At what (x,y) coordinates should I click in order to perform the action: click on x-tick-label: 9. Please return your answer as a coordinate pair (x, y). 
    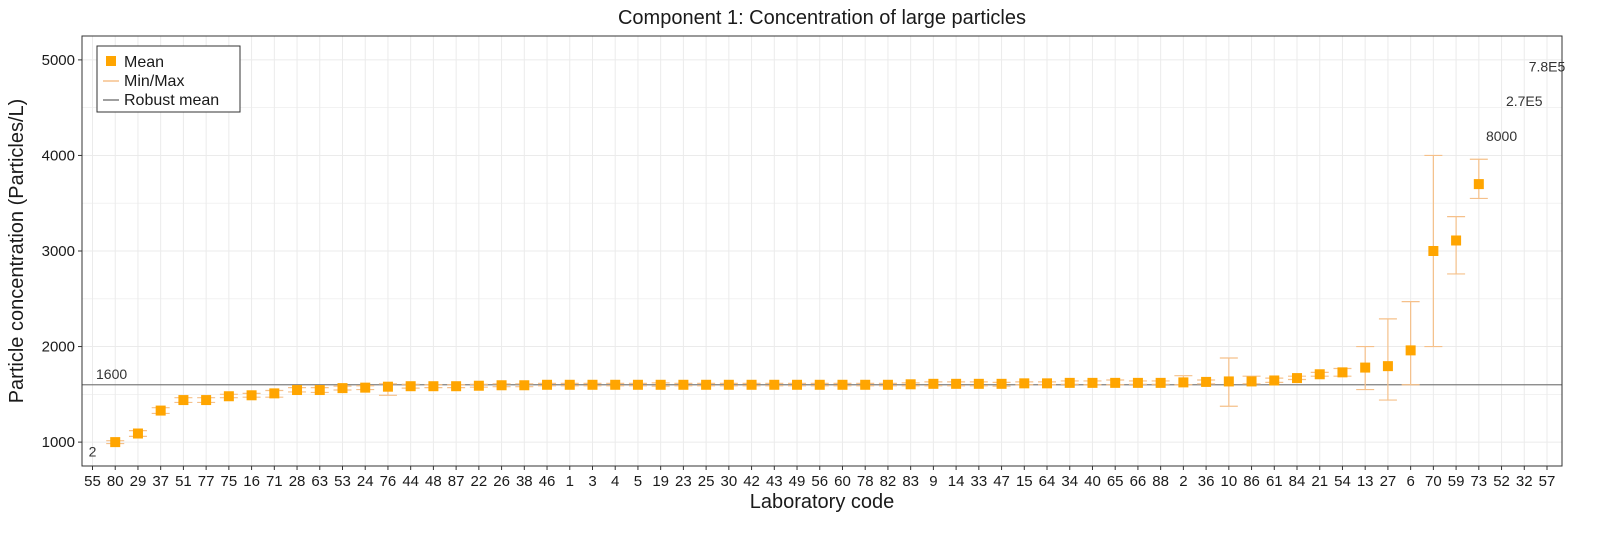
    Looking at the image, I should click on (933, 481).